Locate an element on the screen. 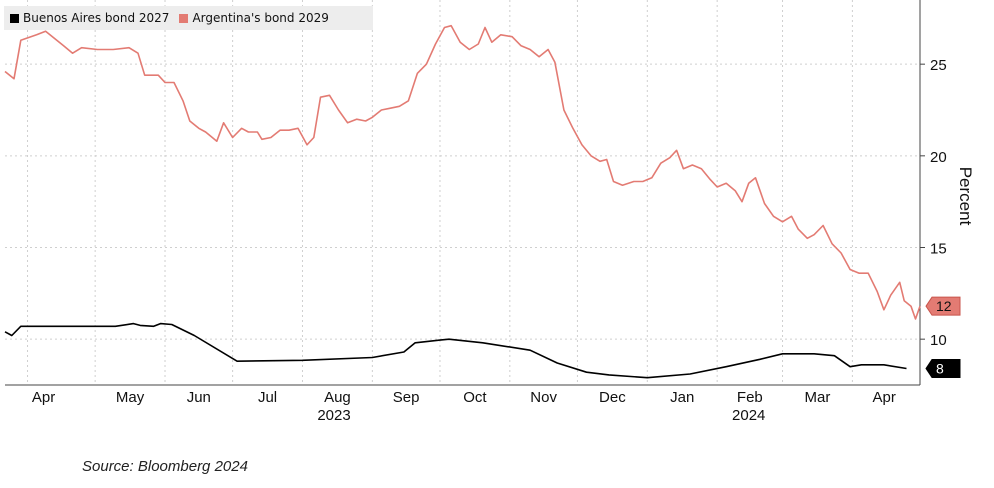  x-tick-label: Jan is located at coordinates (682, 397).